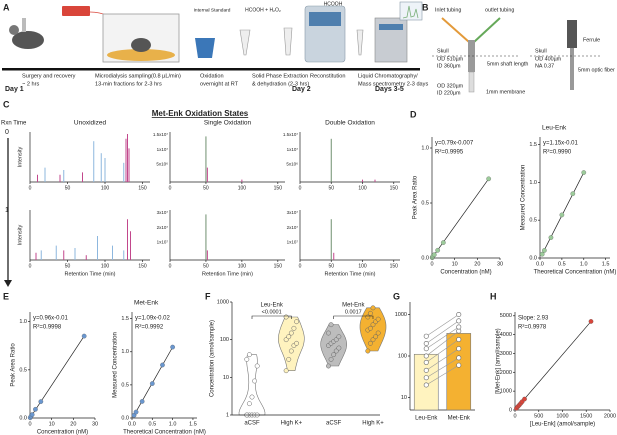 This screenshot has width=617, height=435. Describe the element at coordinates (228, 123) in the screenshot. I see `column-title: Single Oxidation` at that location.